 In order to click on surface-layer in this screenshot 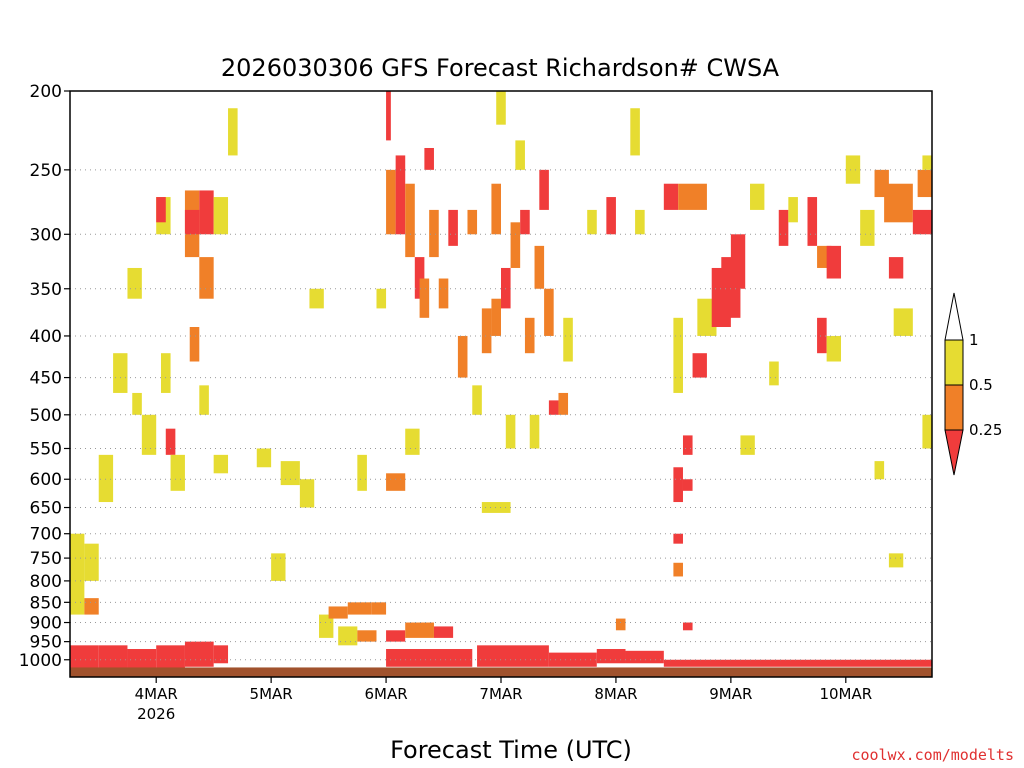, I will do `click(501, 672)`.